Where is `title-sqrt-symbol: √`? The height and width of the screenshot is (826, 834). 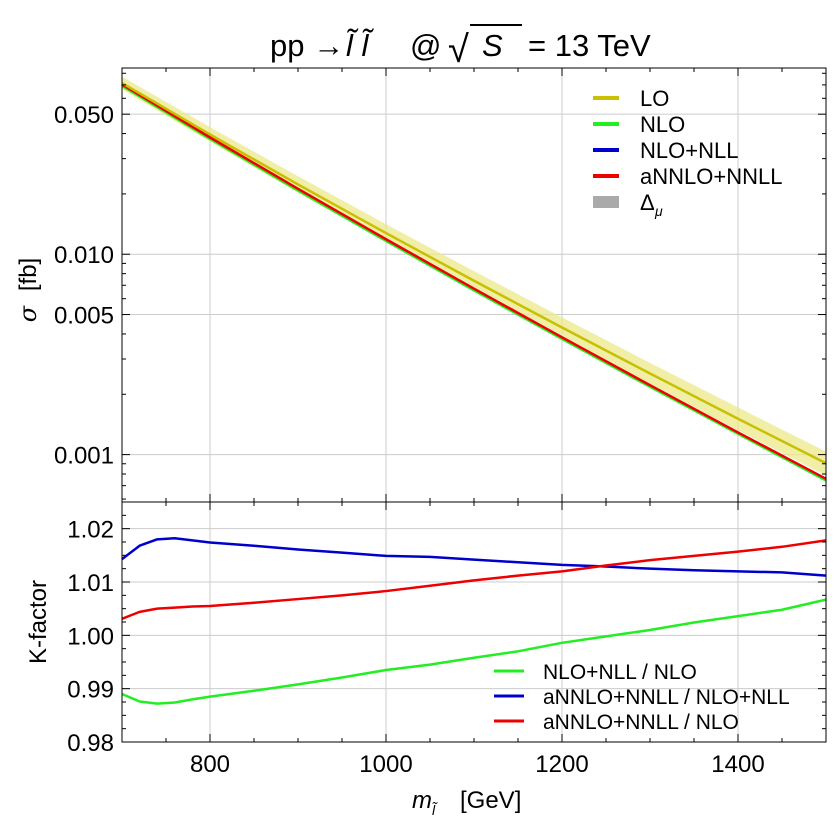
title-sqrt-symbol: √ is located at coordinates (458, 50).